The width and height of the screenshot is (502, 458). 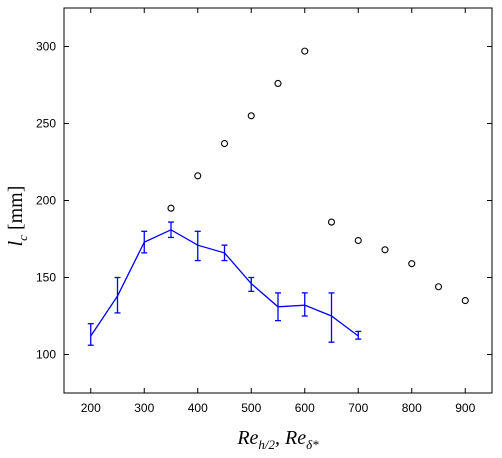 What do you see at coordinates (46, 124) in the screenshot?
I see `y-tick-label-250: 250` at bounding box center [46, 124].